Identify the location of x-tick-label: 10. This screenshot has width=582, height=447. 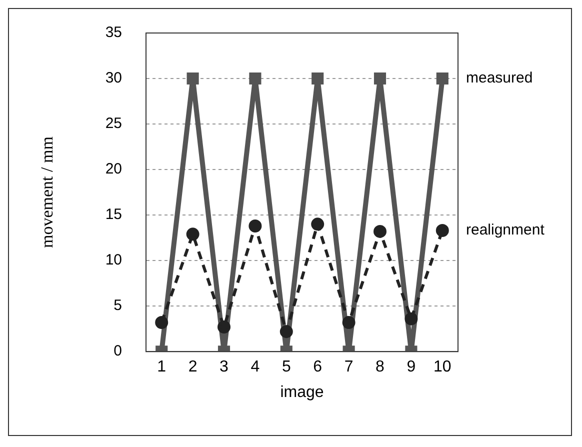
(443, 367).